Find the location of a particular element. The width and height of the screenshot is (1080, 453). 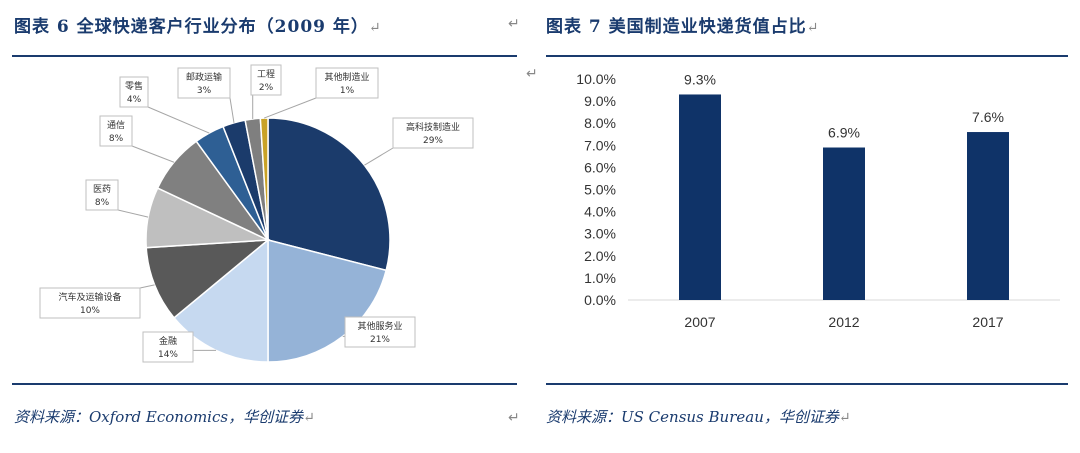

slice-label: 高科技制造业 is located at coordinates (433, 127).